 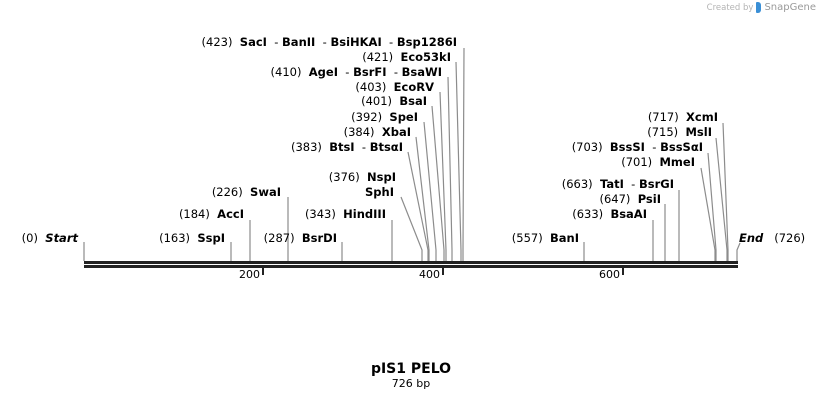 I want to click on backbone-top-strand, so click(x=411, y=262).